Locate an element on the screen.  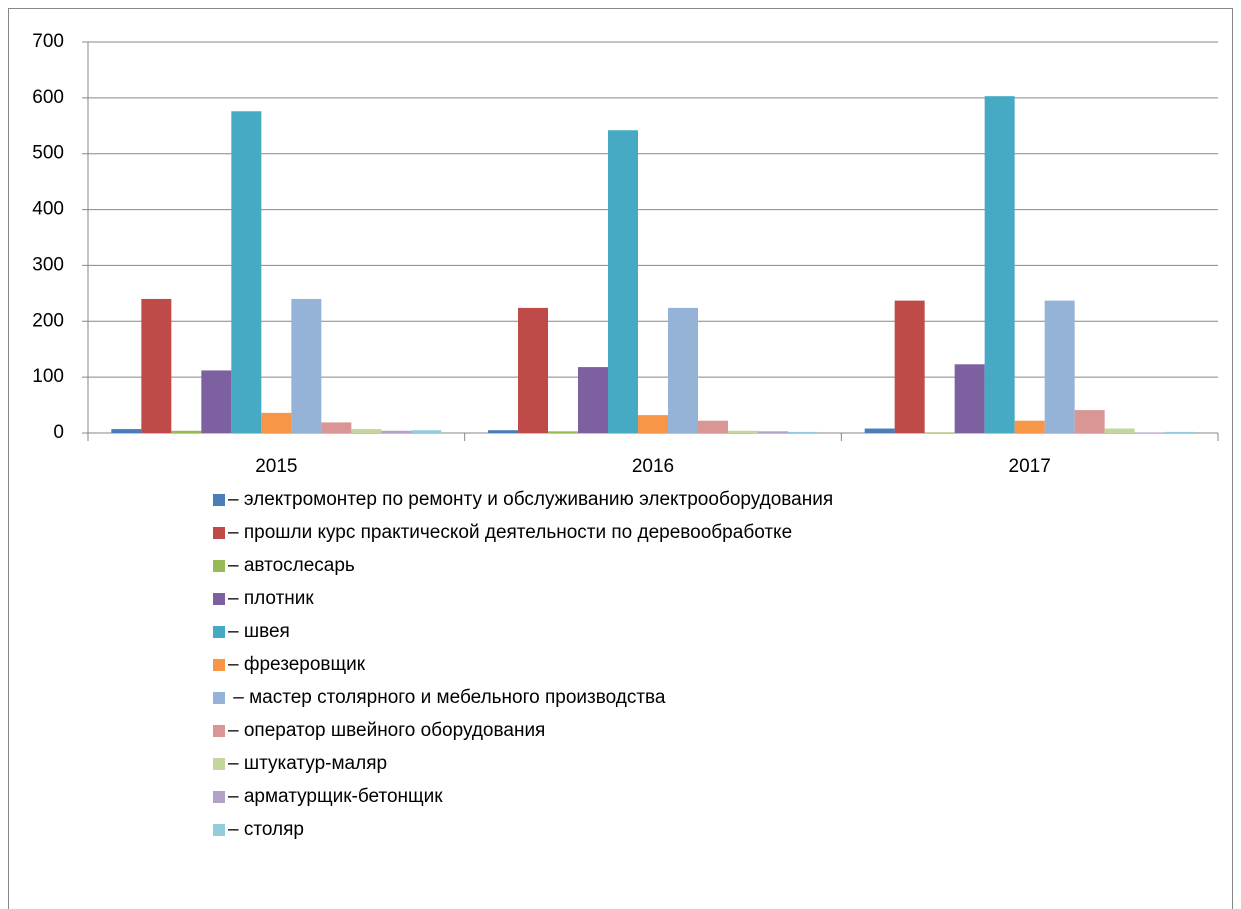
y-tick-label: 100 is located at coordinates (48, 376).